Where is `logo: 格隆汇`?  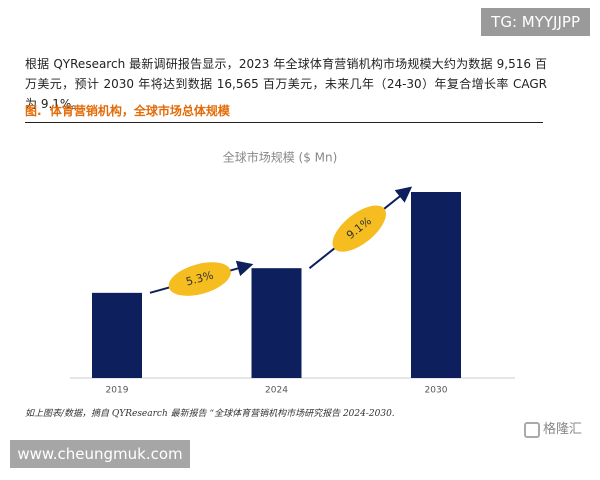
logo: 格隆汇 is located at coordinates (552, 428).